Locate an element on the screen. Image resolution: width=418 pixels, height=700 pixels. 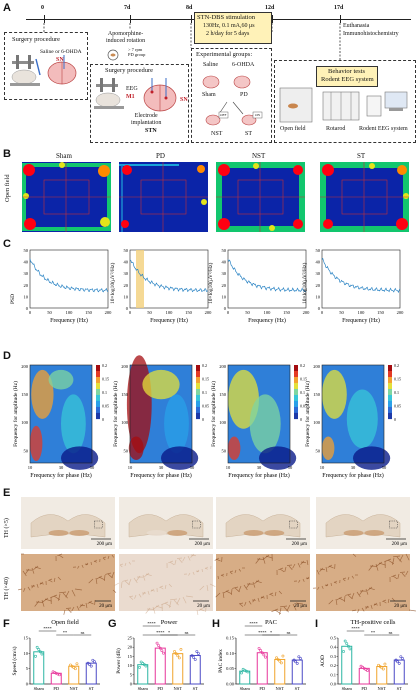
psd-xtick: 50 is located at coordinates (149, 312).